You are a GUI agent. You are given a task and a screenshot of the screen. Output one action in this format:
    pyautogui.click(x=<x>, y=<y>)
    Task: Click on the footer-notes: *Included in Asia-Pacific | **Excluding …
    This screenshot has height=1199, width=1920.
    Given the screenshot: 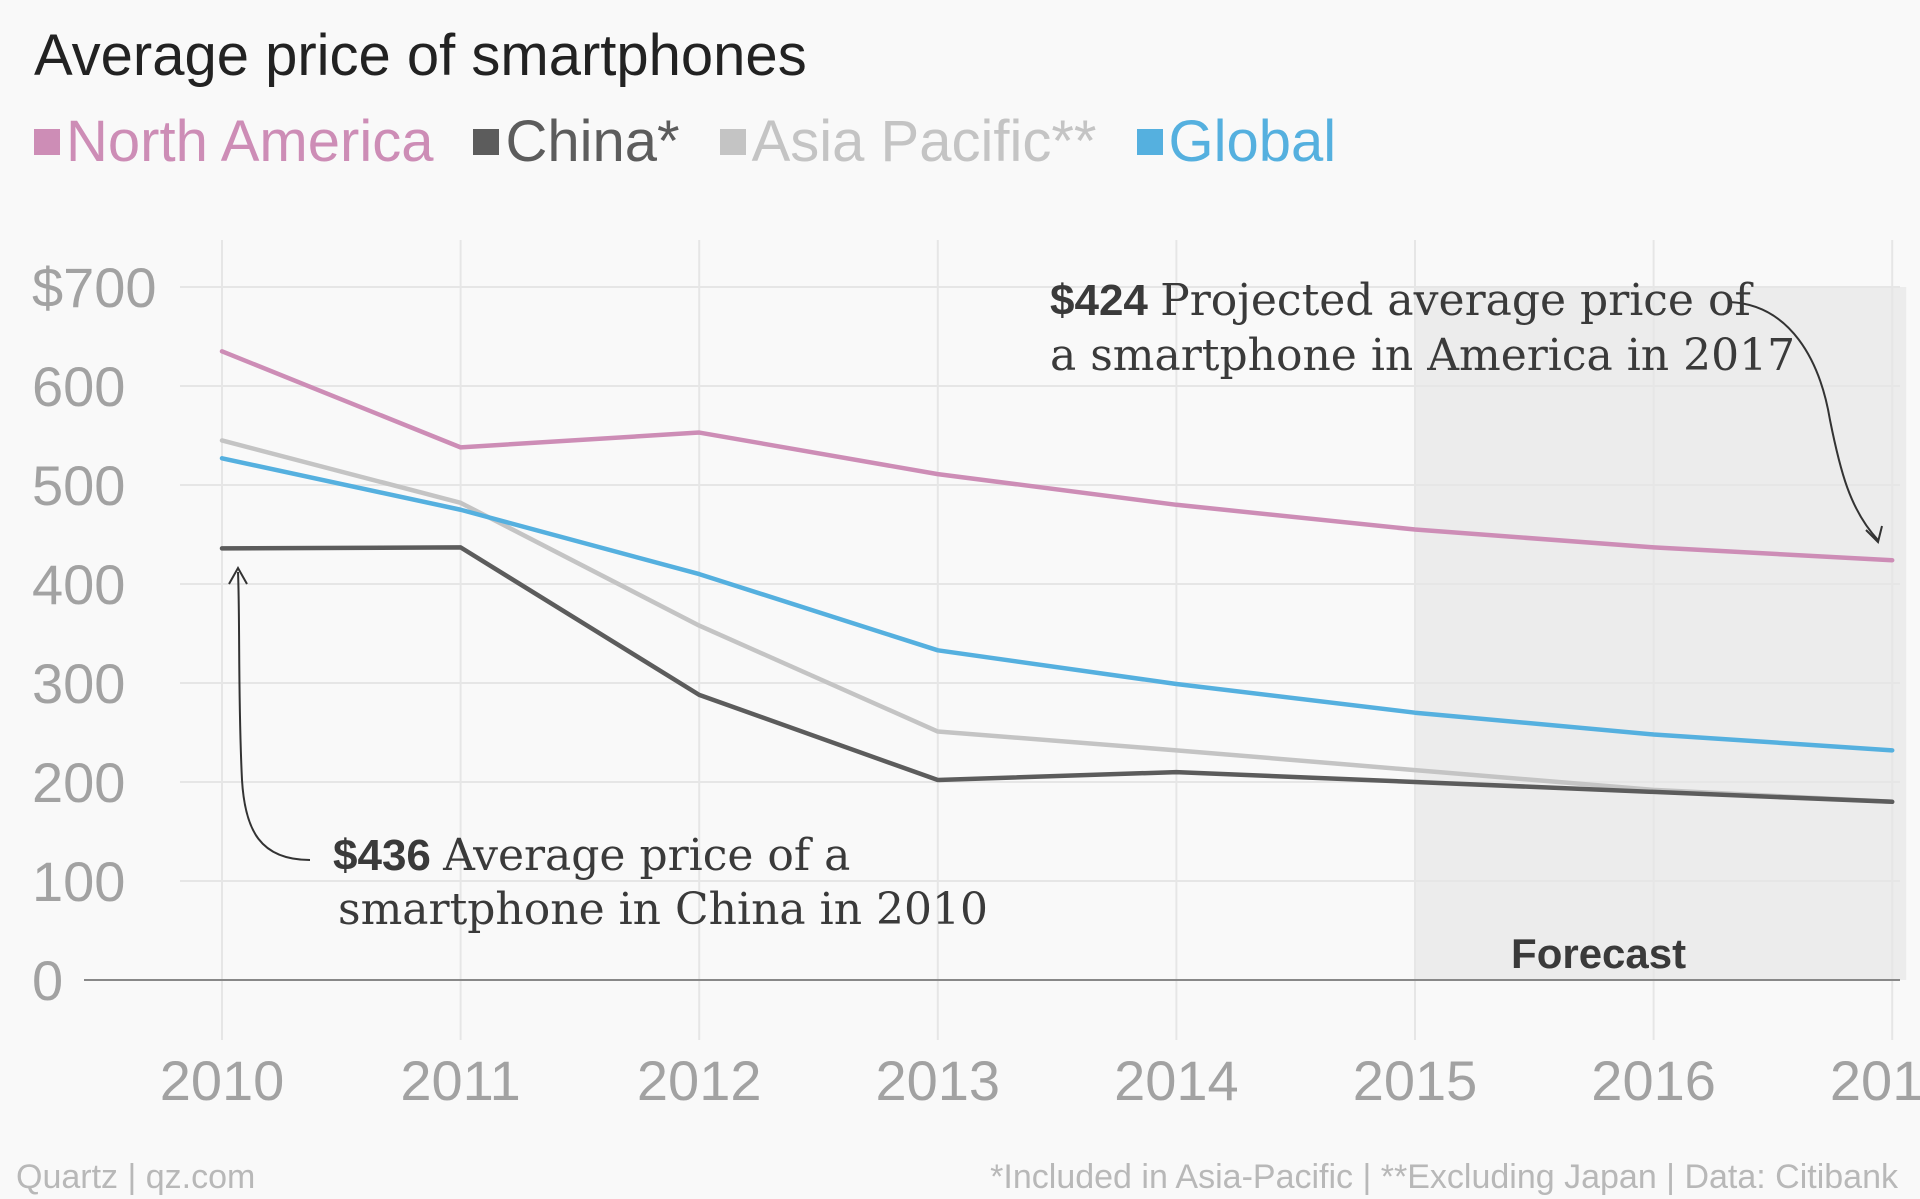 What is the action you would take?
    pyautogui.click(x=1444, y=1177)
    